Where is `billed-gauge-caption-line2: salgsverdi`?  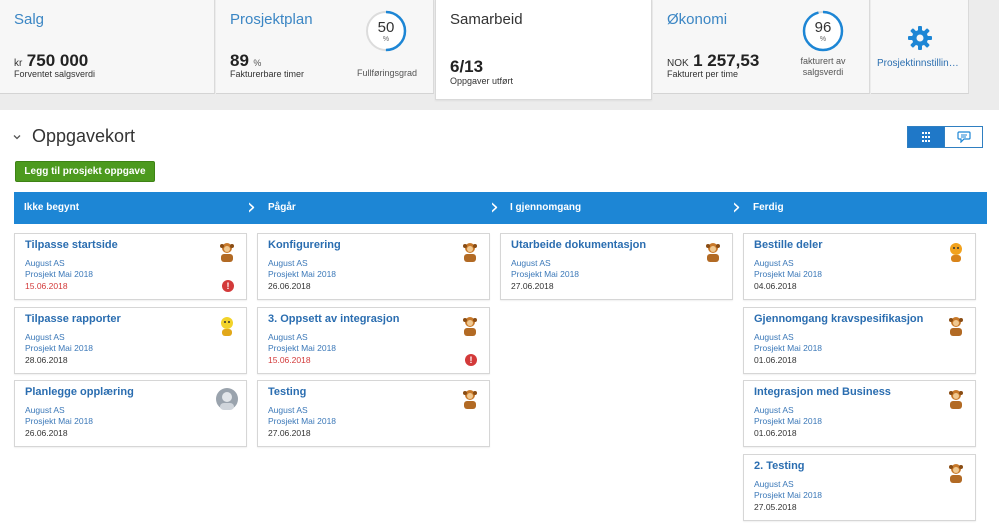 billed-gauge-caption-line2: salgsverdi is located at coordinates (823, 72).